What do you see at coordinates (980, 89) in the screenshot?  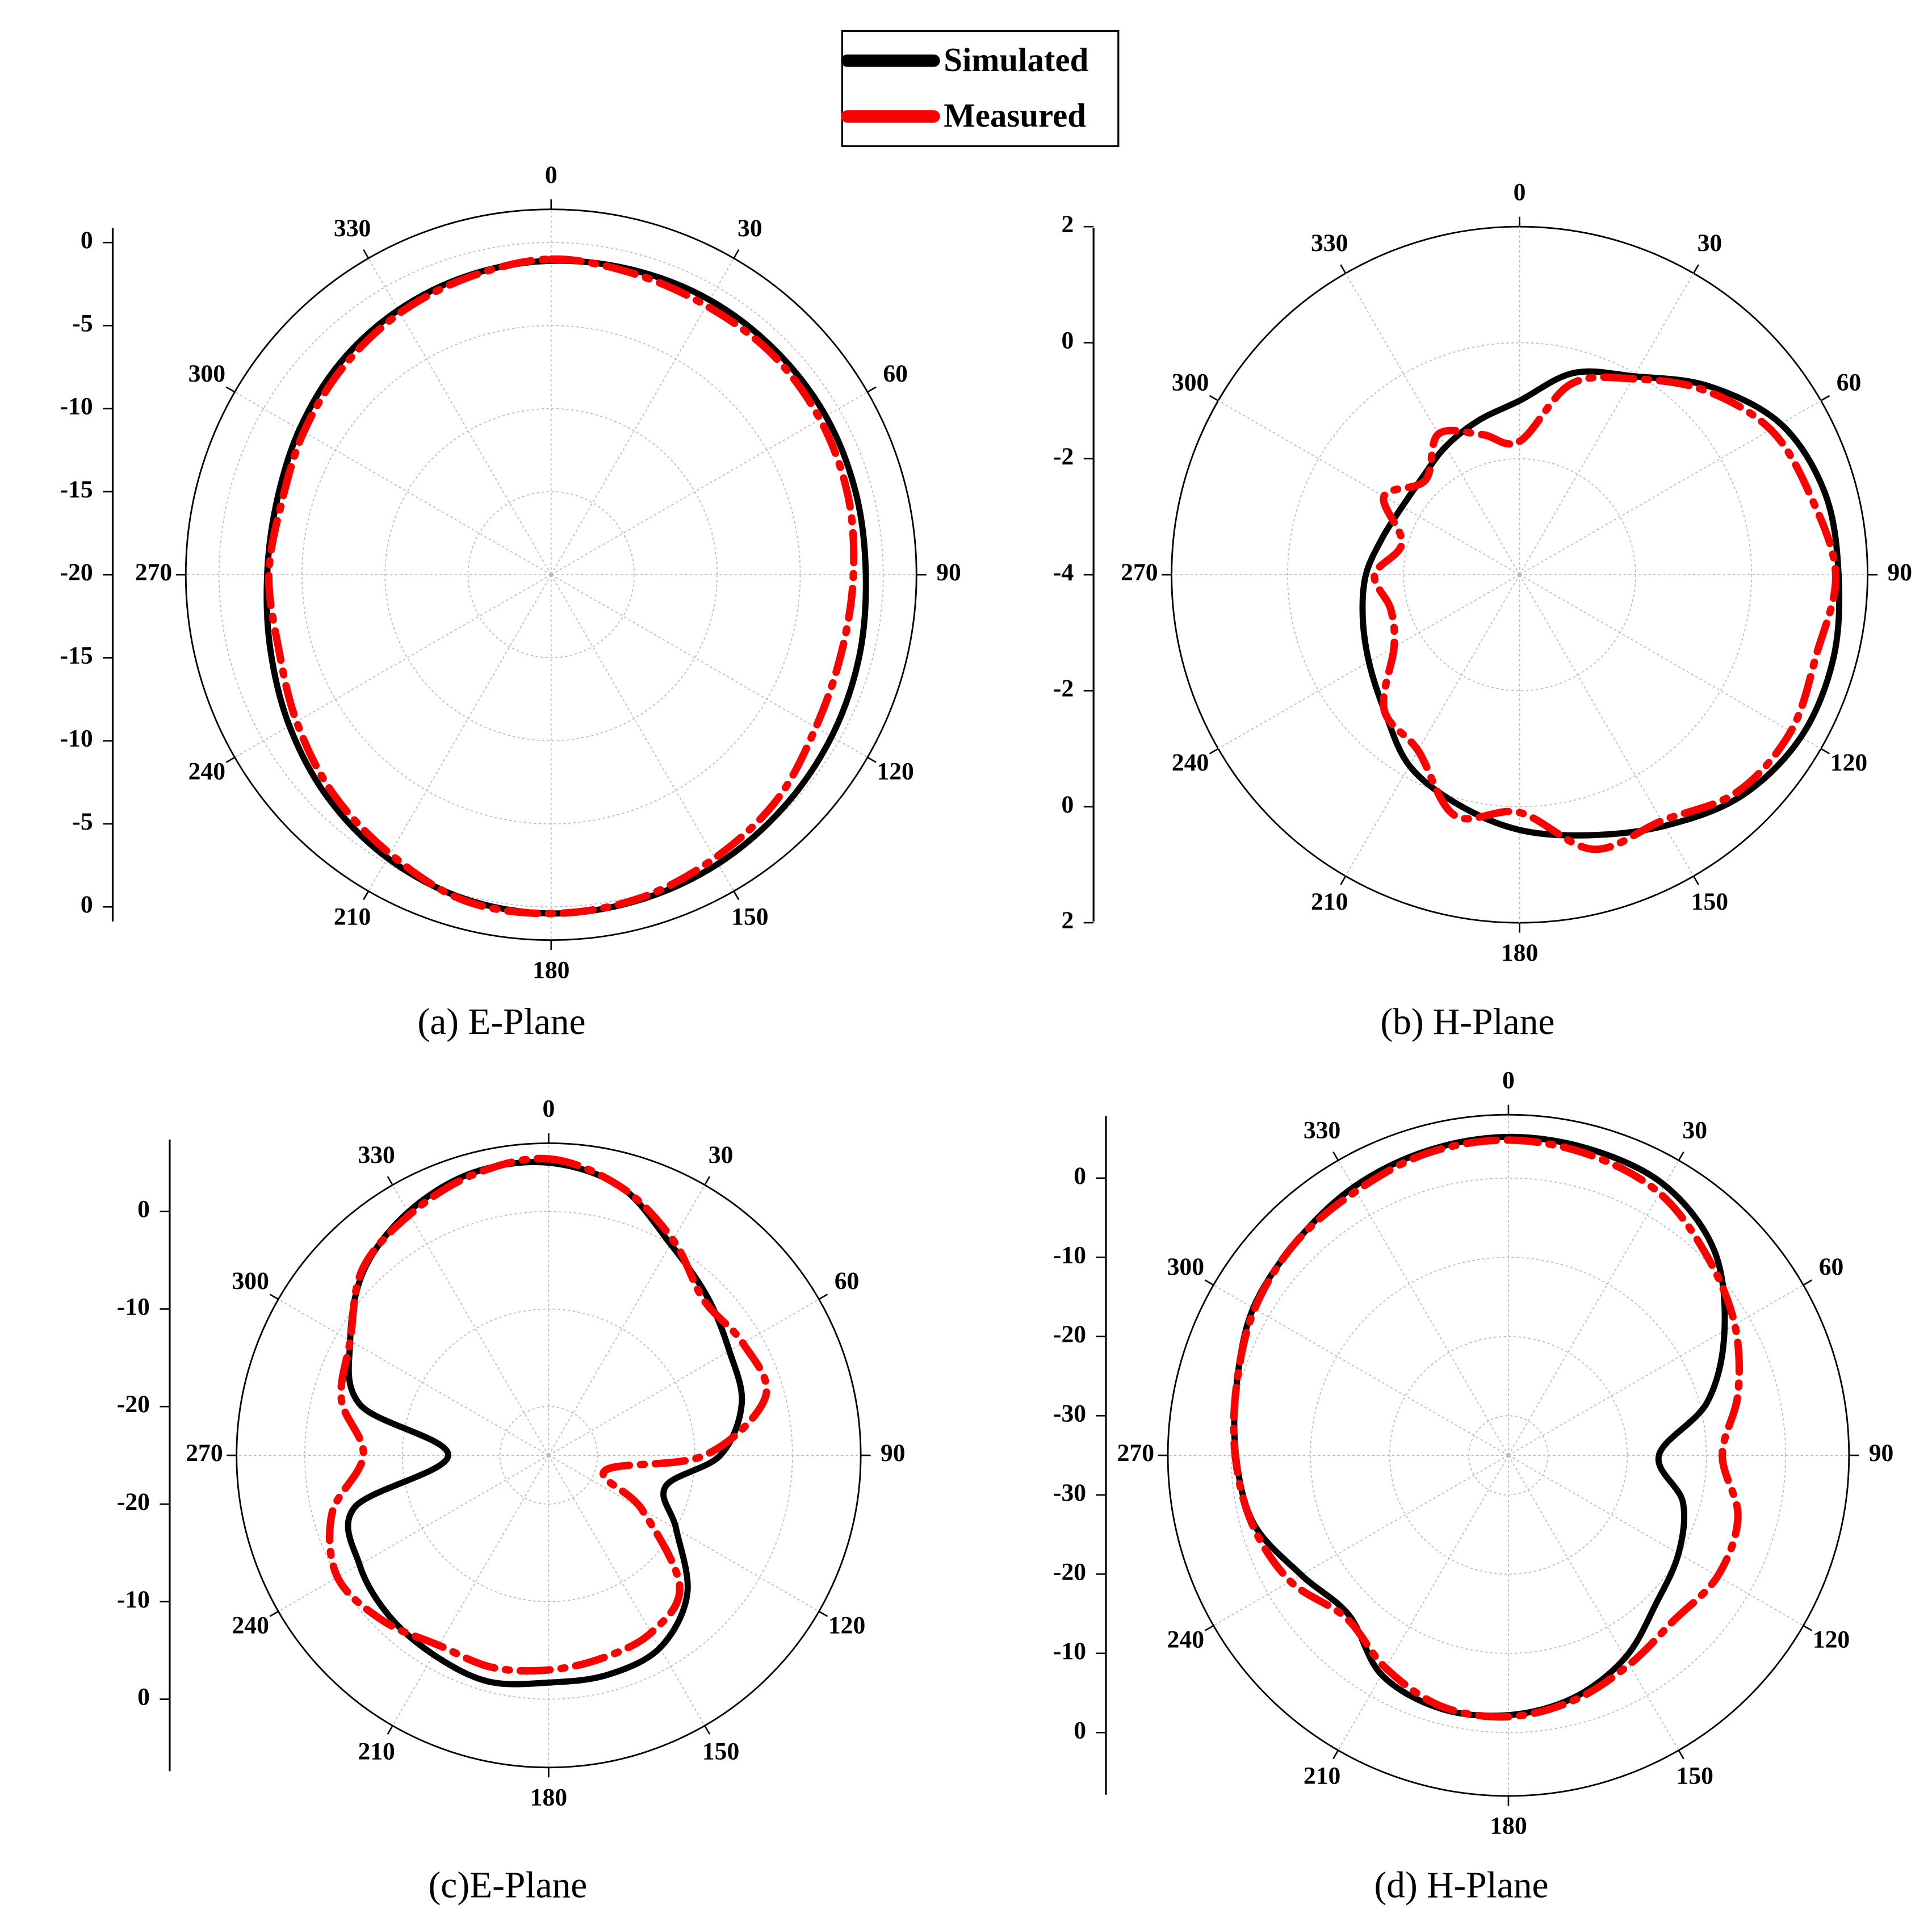 I see `legend-box` at bounding box center [980, 89].